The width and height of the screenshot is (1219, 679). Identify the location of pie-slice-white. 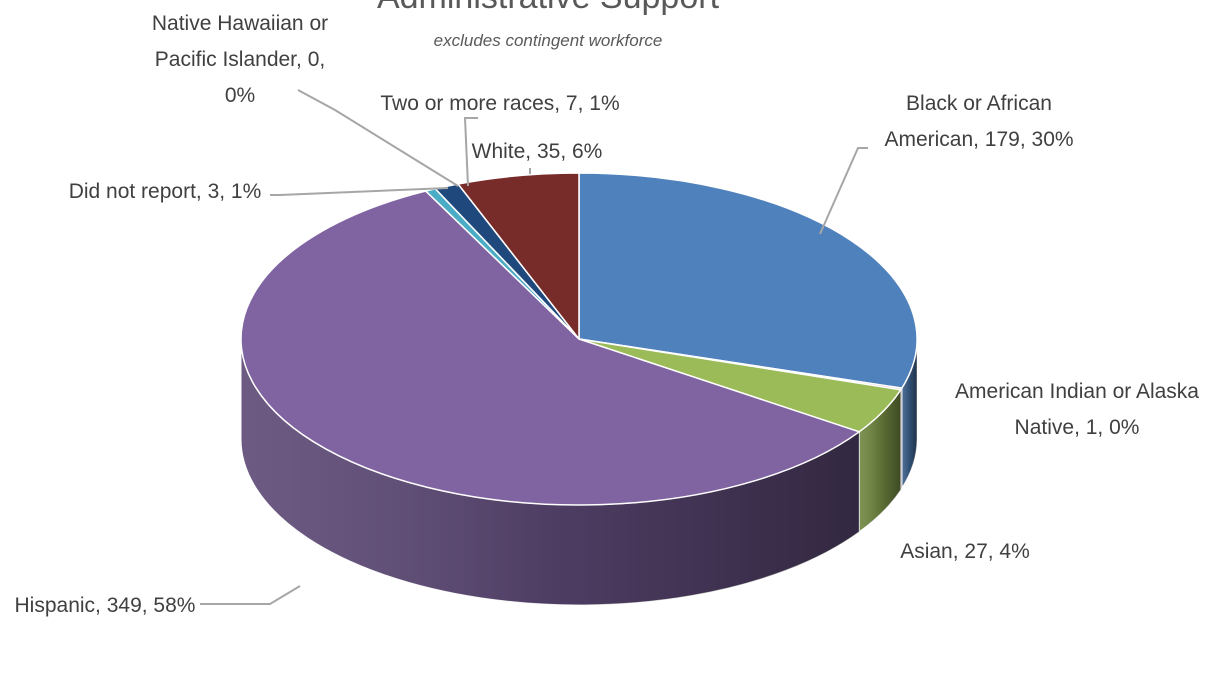
(518, 256).